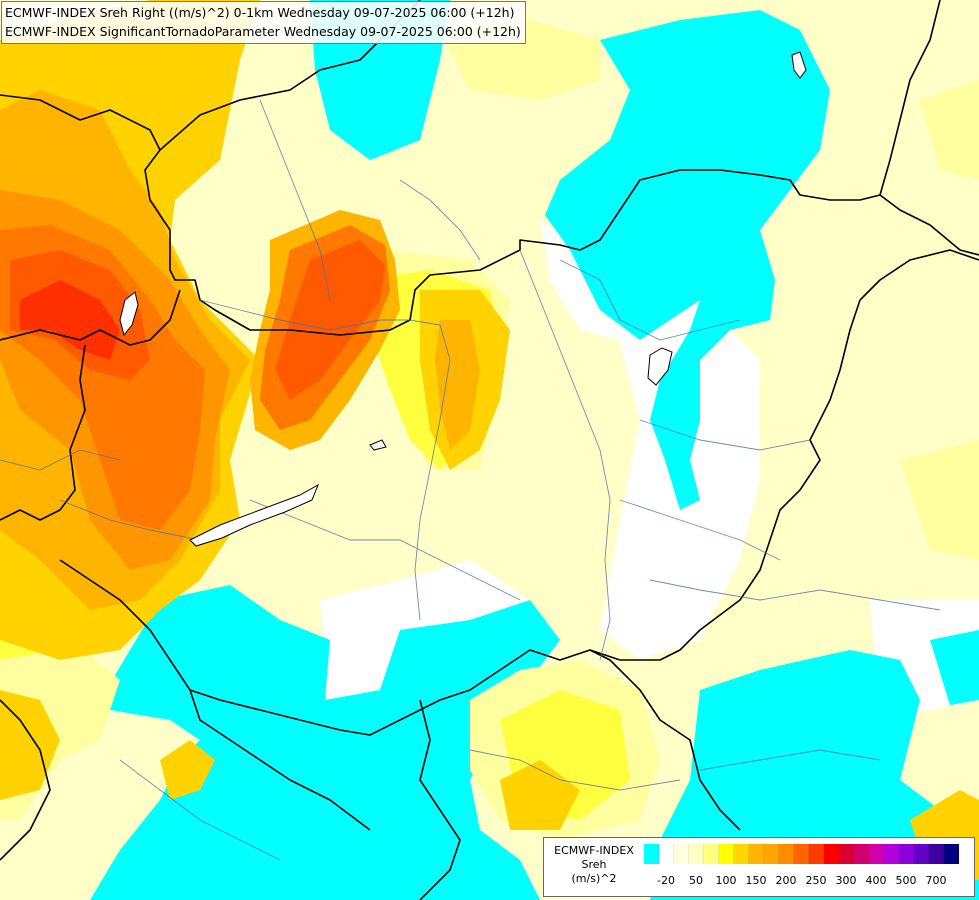 The height and width of the screenshot is (900, 979). I want to click on lake-neusiedl, so click(129, 314).